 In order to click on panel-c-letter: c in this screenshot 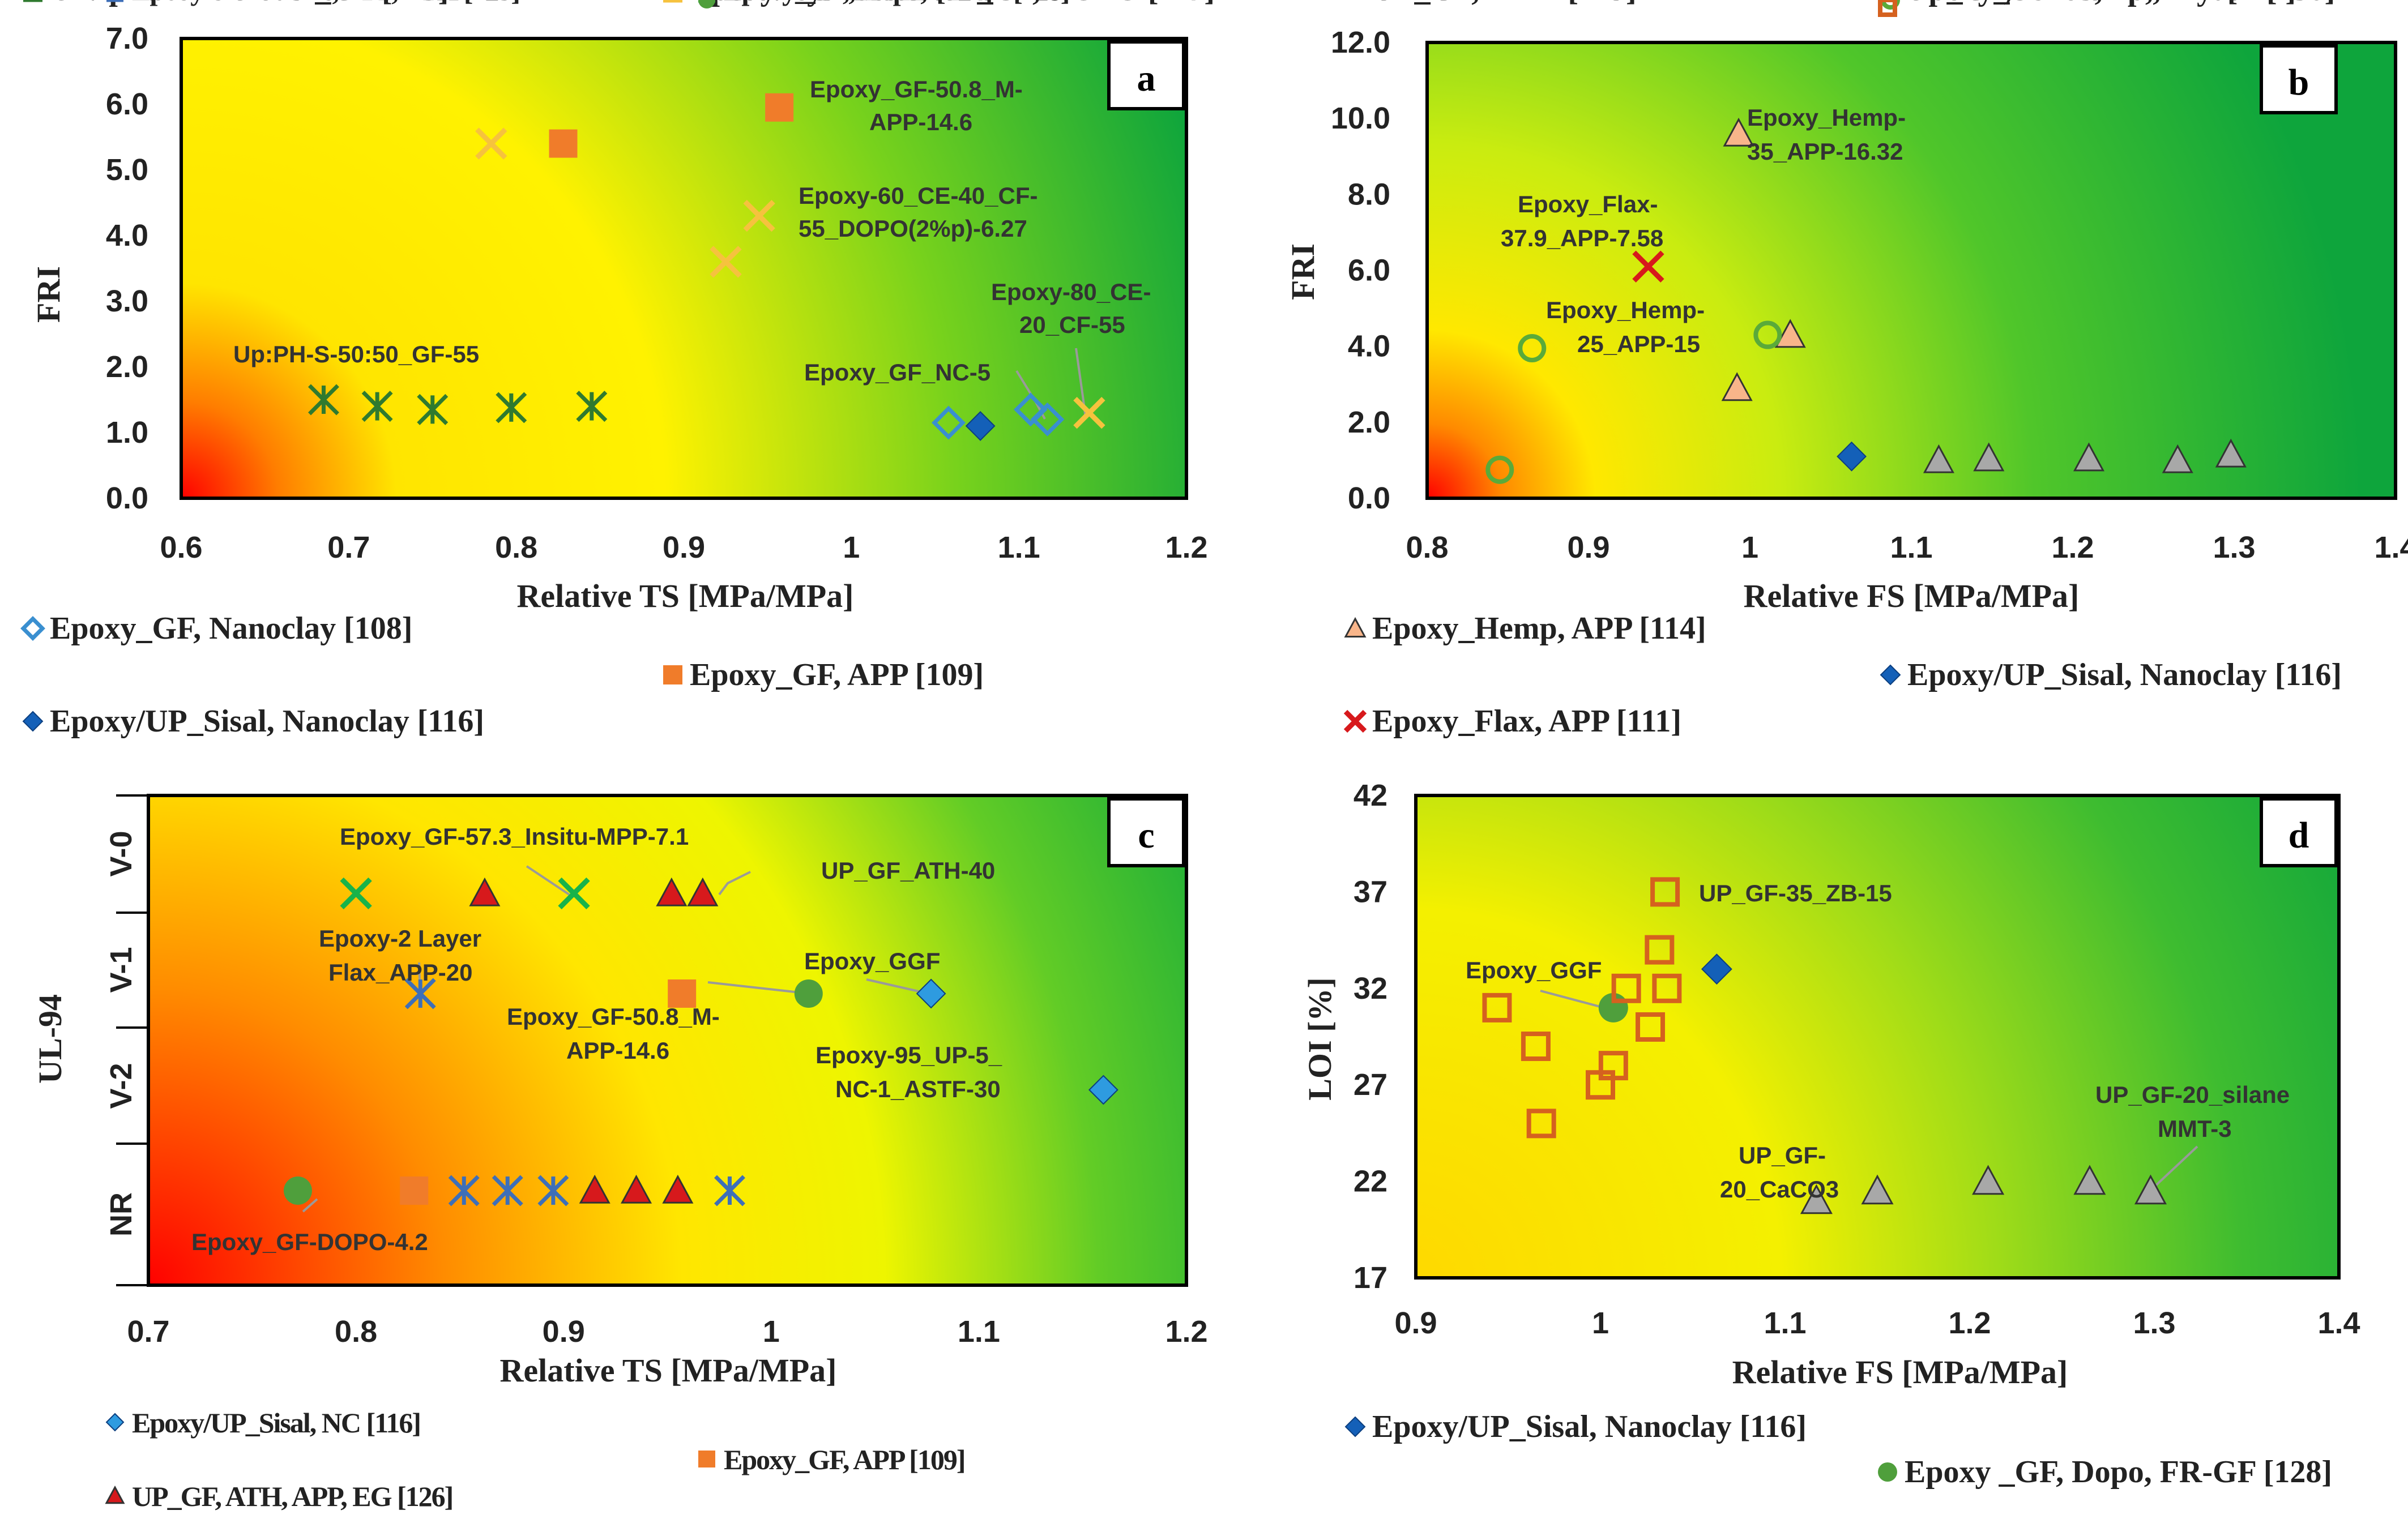, I will do `click(1146, 836)`.